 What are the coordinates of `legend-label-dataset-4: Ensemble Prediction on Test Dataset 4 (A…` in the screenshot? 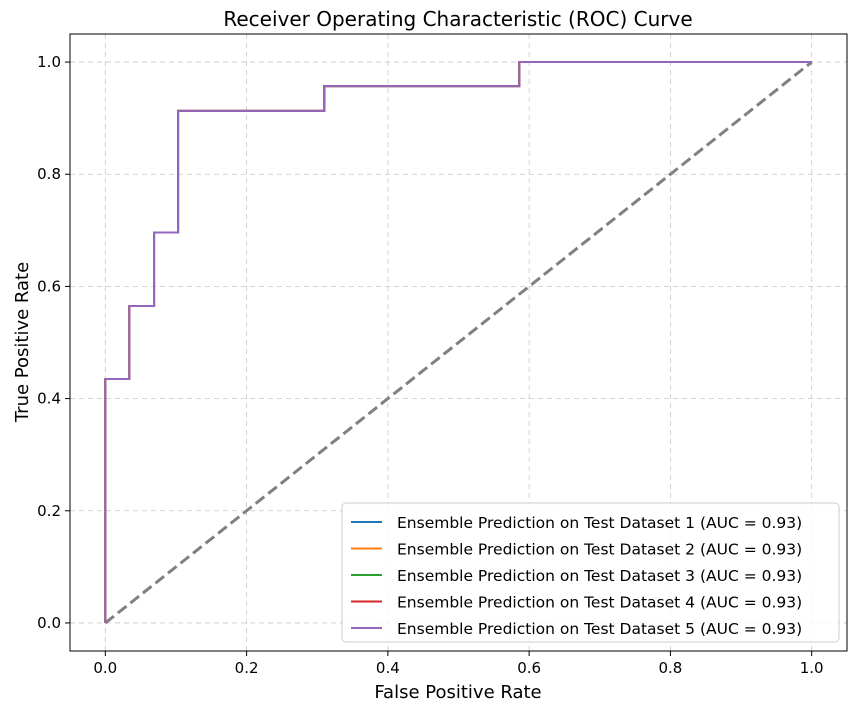 It's located at (599, 603).